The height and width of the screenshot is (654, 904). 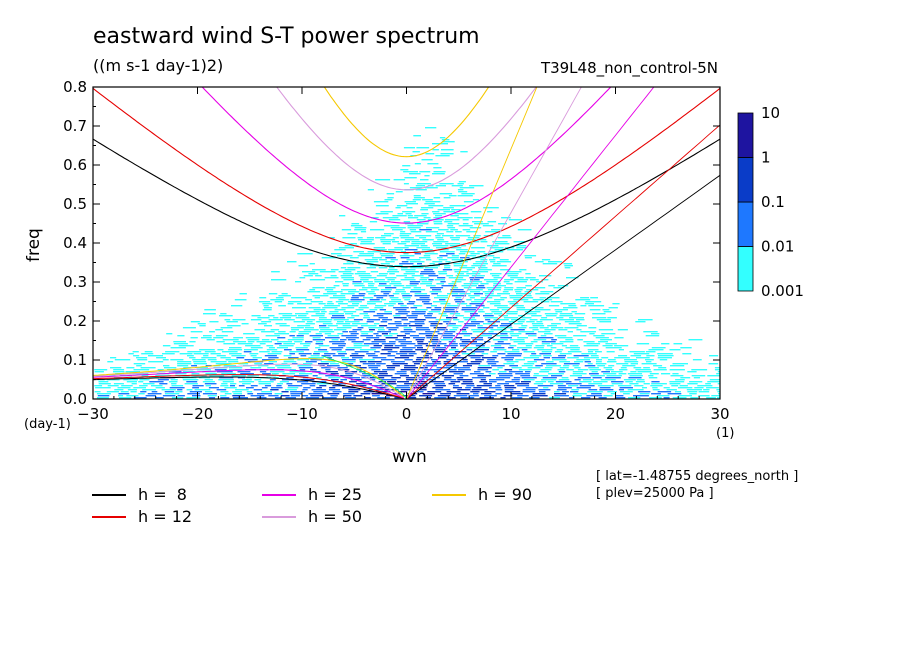 What do you see at coordinates (406, 203) in the screenshot?
I see `inertia-gravity-curve` at bounding box center [406, 203].